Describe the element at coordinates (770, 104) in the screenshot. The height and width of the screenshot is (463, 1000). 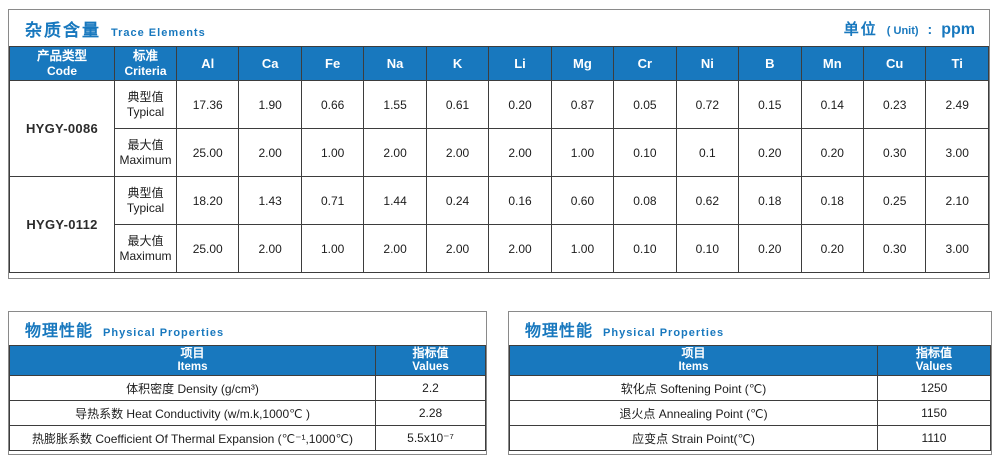
I see `element-value-cell: 0.15` at that location.